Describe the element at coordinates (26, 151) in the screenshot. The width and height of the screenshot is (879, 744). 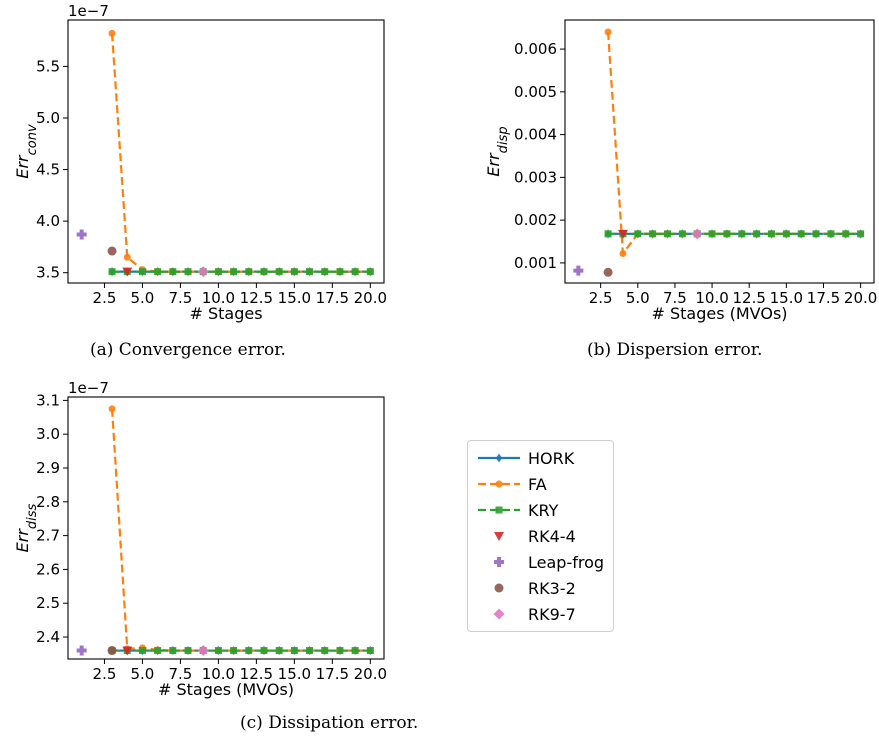
I see `y-axis-label: Errconv` at that location.